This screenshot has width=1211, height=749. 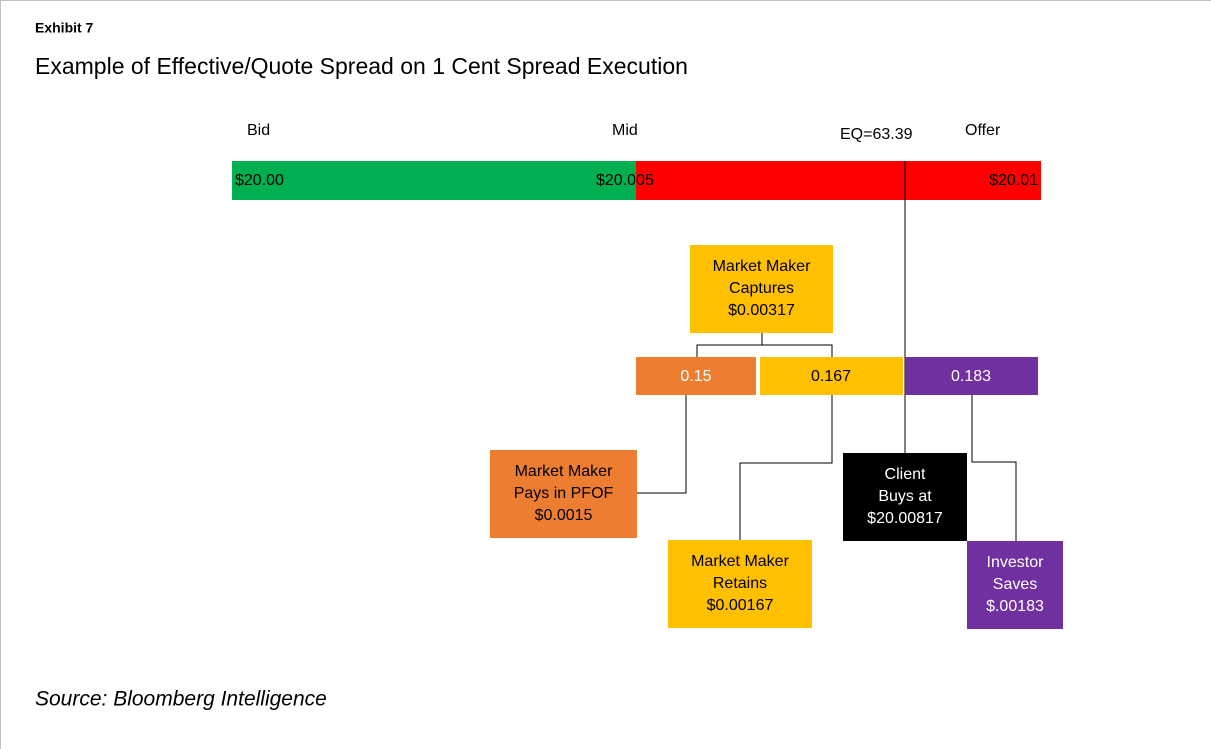 I want to click on mid-price: $20.005, so click(x=625, y=180).